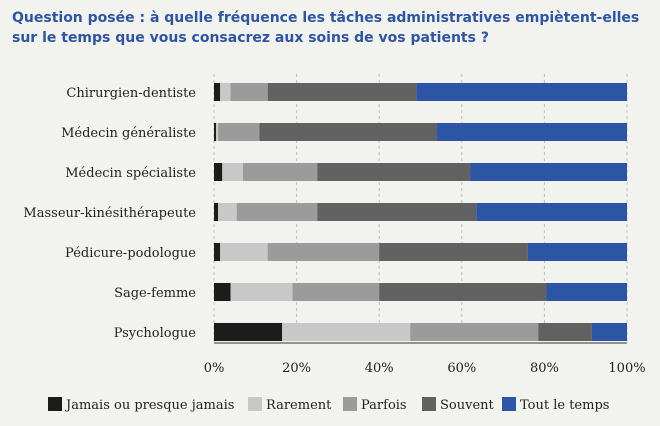 Image resolution: width=660 pixels, height=426 pixels. Describe the element at coordinates (384, 405) in the screenshot. I see `legend-label: Parfois` at that location.